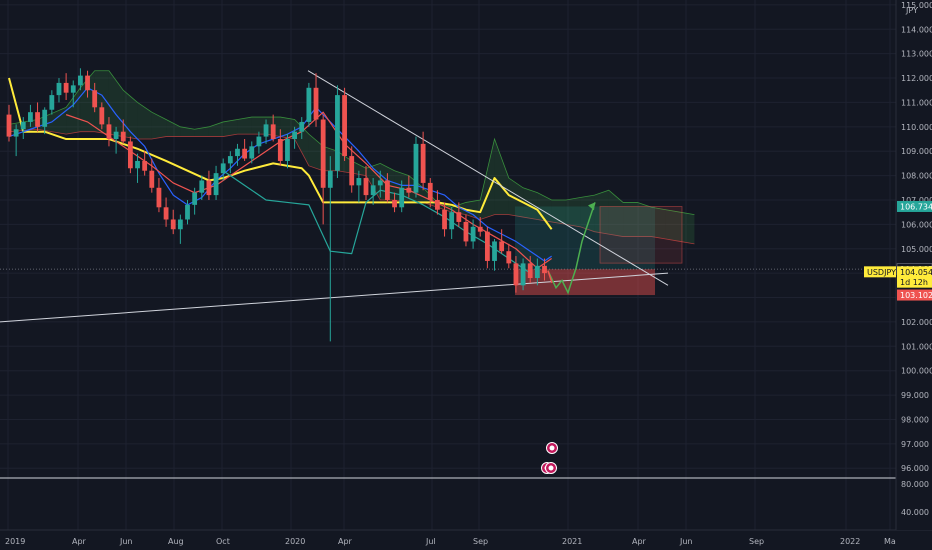  What do you see at coordinates (915, 395) in the screenshot?
I see `price-tick-label: 99.000` at bounding box center [915, 395].